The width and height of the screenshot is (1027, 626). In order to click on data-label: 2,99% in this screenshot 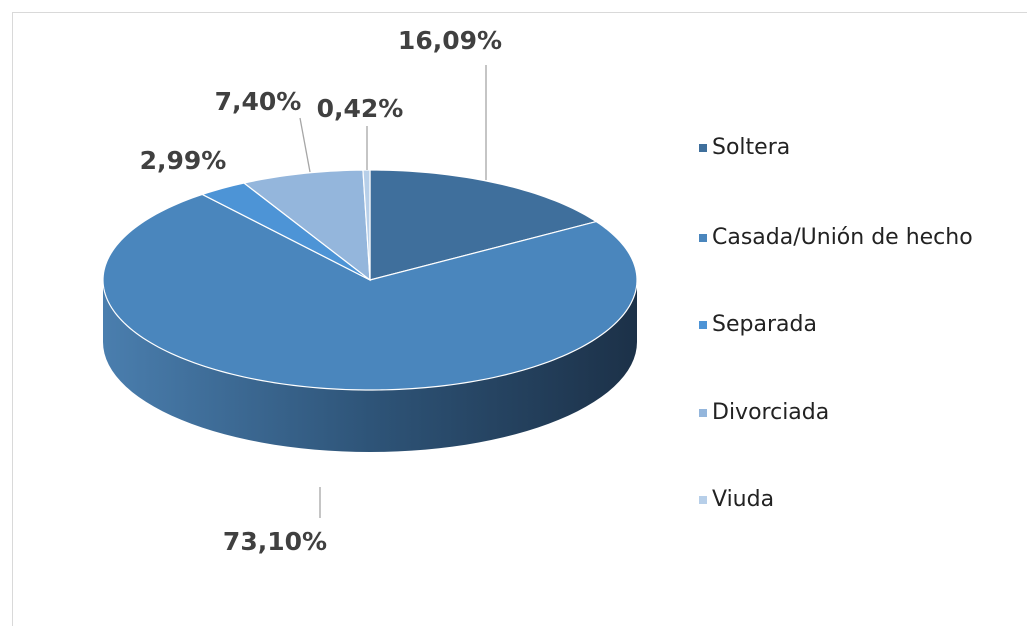, I will do `click(183, 160)`.